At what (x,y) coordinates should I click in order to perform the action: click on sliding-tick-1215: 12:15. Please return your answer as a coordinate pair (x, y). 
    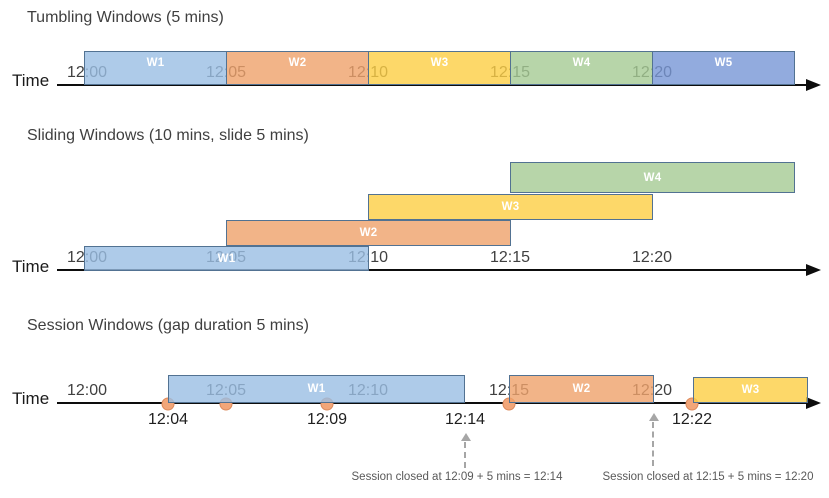
    Looking at the image, I should click on (510, 257).